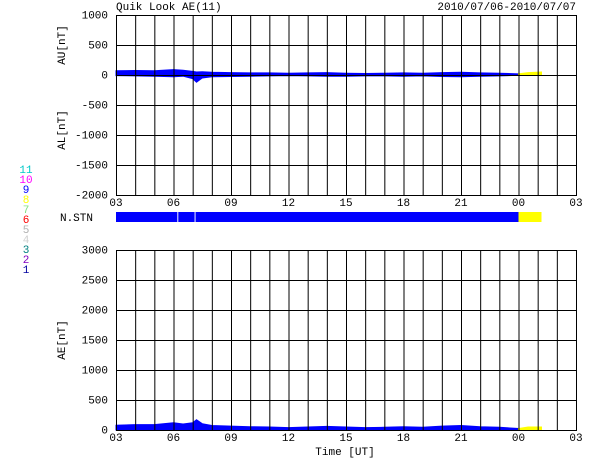  I want to click on y-axis-title: AL[nT], so click(63, 130).